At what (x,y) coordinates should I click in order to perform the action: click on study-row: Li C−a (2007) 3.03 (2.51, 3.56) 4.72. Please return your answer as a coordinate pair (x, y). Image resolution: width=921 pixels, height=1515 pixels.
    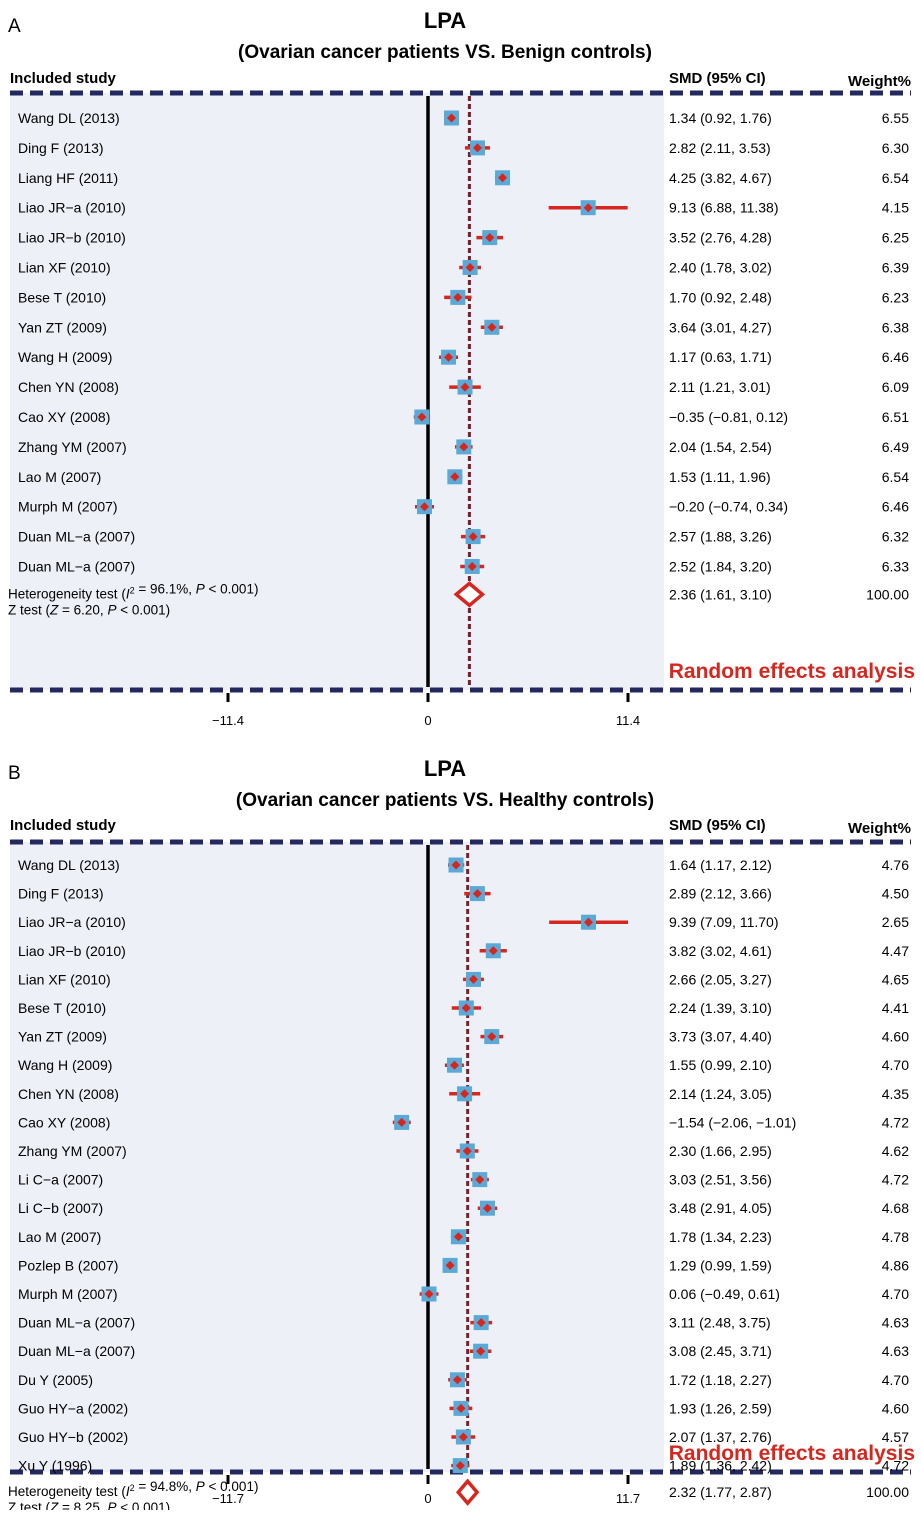
    Looking at the image, I should click on (463, 1180).